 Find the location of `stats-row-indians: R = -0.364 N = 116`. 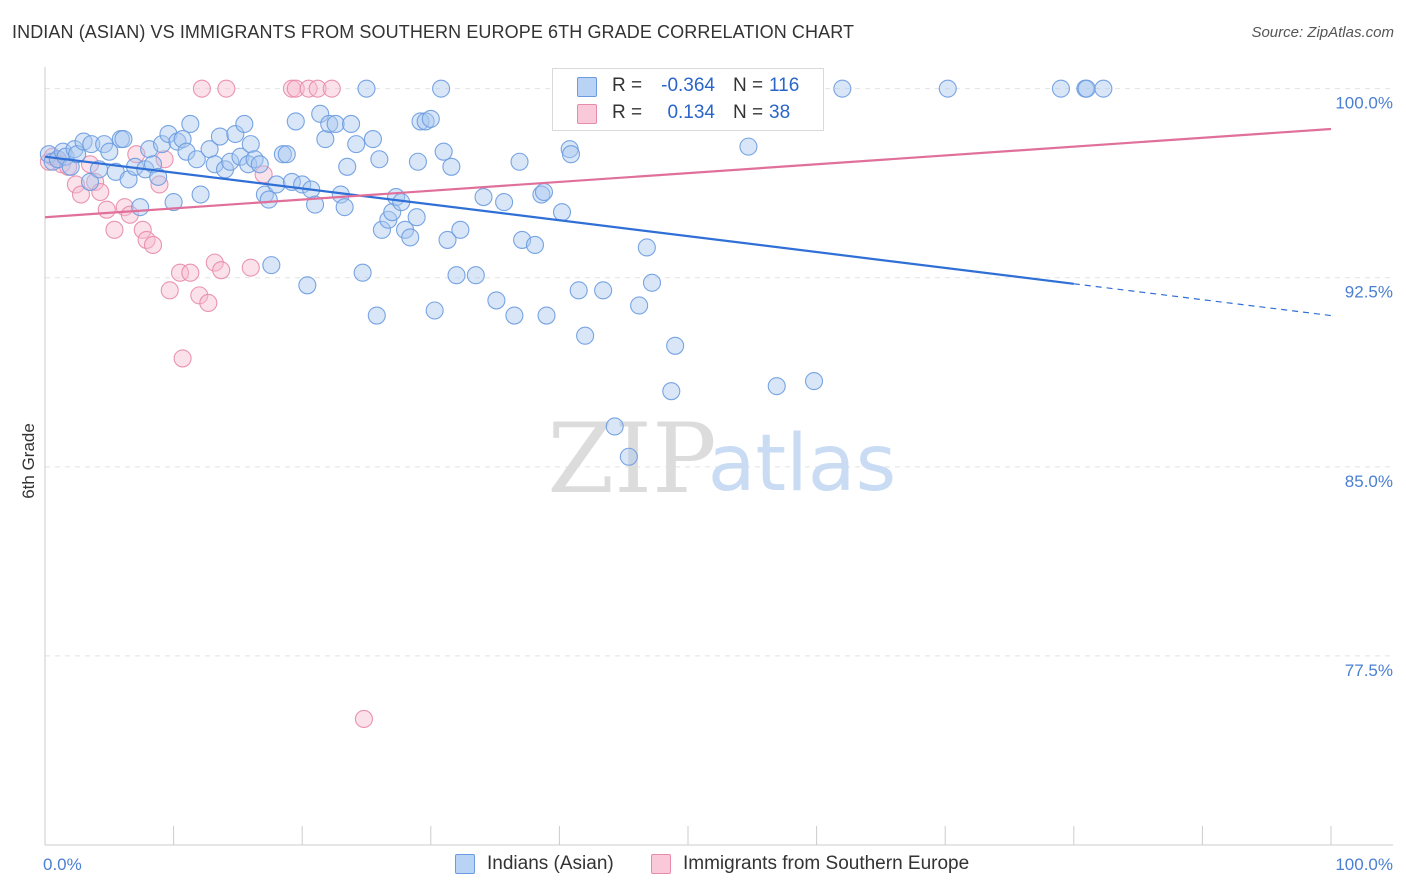

stats-row-indians: R = -0.364 N = 116 is located at coordinates (688, 87).